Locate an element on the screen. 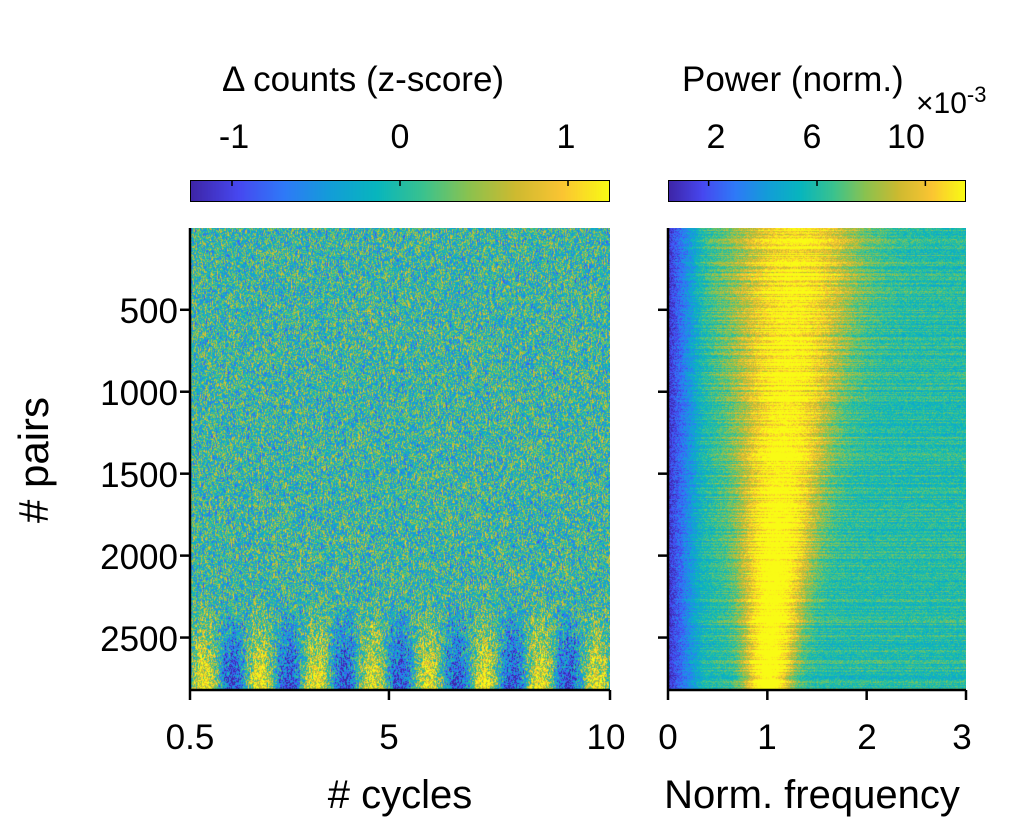  right-x-tick-label-3: 3 is located at coordinates (962, 737).